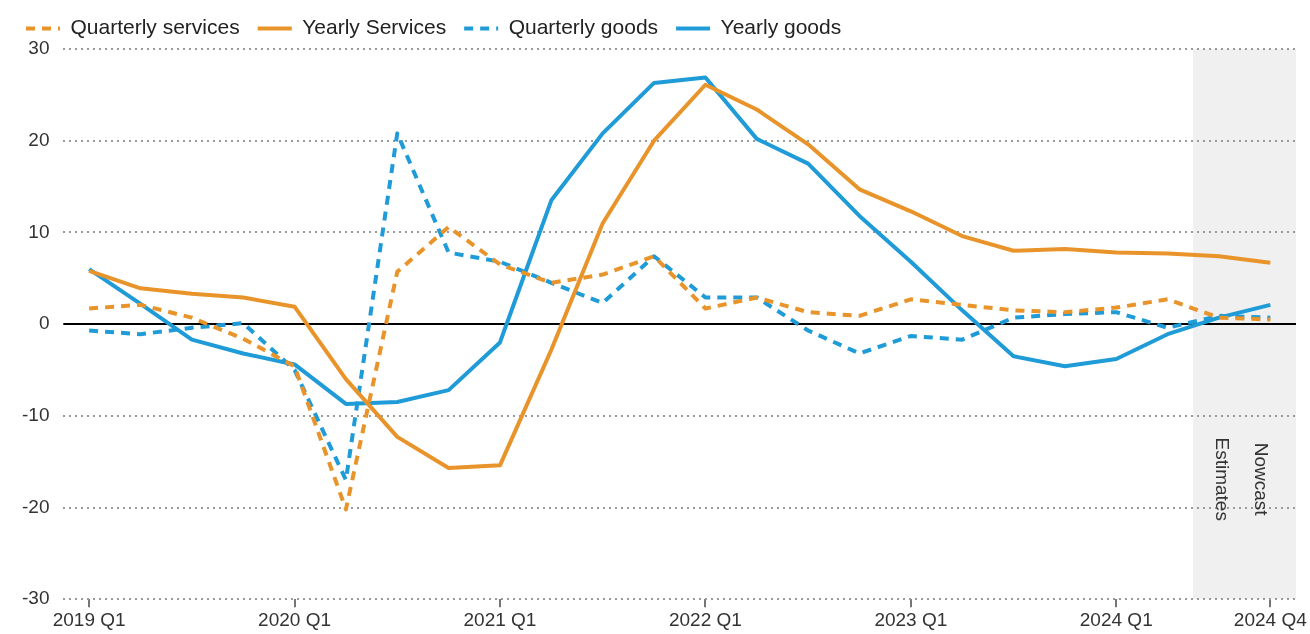  Describe the element at coordinates (911, 619) in the screenshot. I see `x-tick-label: 2023 Q1` at that location.